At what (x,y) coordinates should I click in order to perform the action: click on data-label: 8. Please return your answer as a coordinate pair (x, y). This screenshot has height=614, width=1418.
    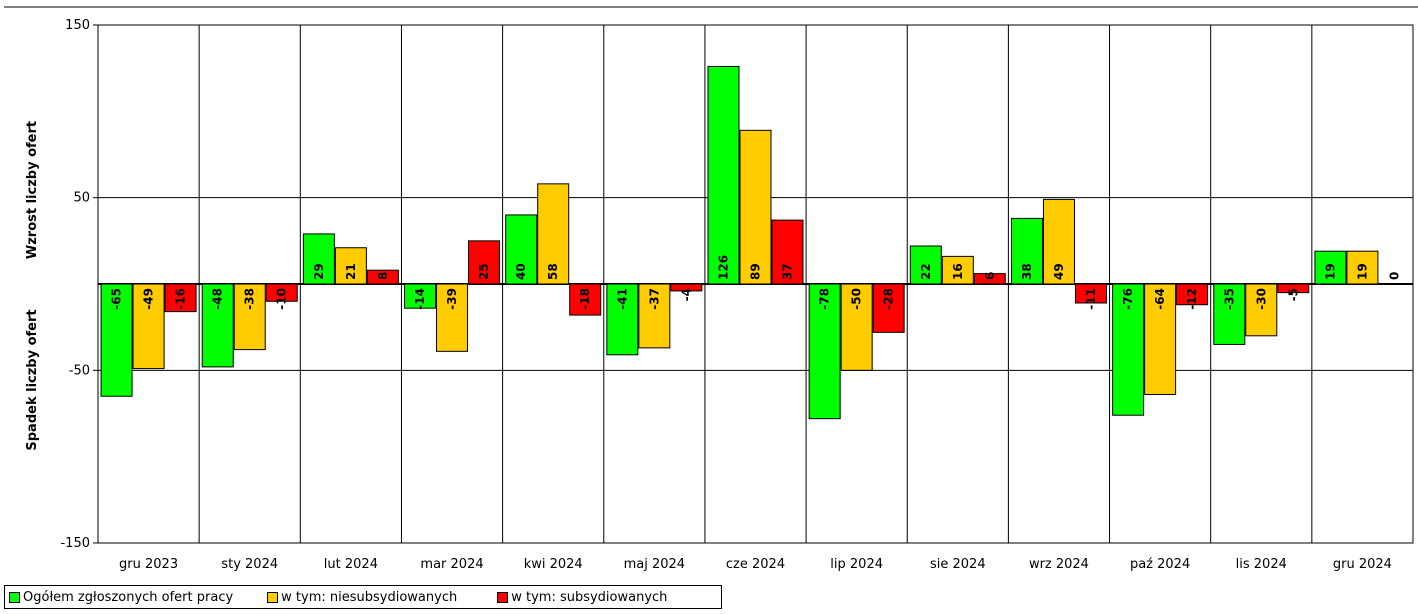
    Looking at the image, I should click on (383, 276).